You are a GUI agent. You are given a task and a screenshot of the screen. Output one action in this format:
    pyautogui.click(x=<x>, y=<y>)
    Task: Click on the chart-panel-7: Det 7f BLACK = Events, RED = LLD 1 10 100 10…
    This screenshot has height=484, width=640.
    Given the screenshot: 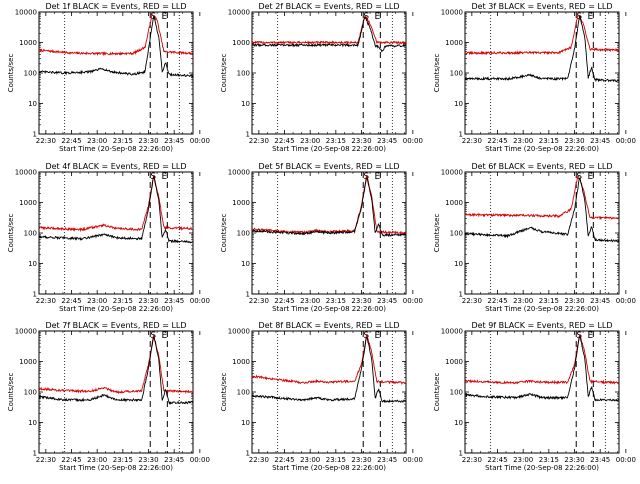 What is the action you would take?
    pyautogui.click(x=108, y=396)
    